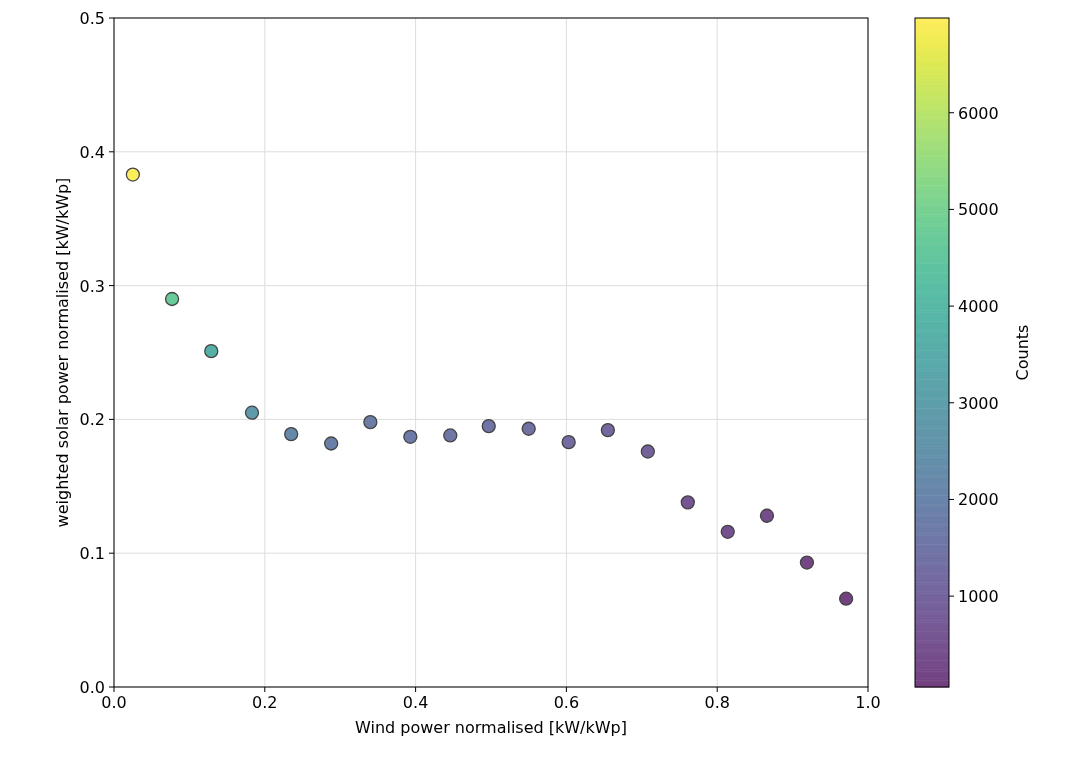 This screenshot has width=1068, height=761. I want to click on y-tick-label: 0.2, so click(92, 420).